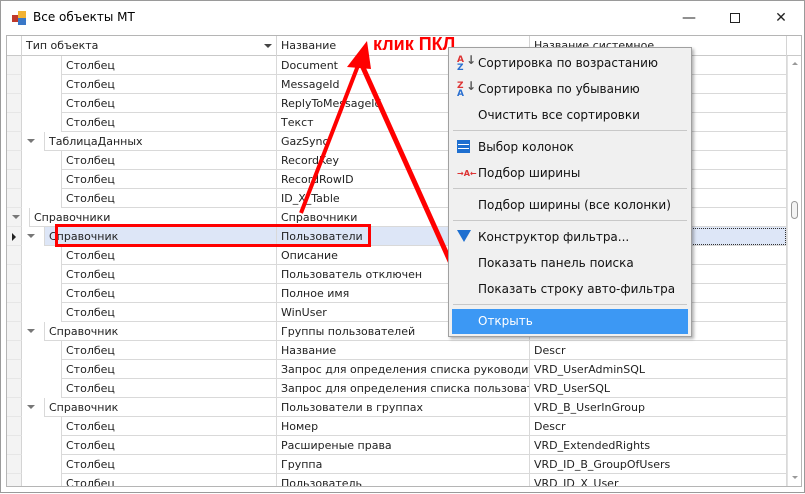  I want to click on cell-name: Пользователи в группах, so click(403, 407).